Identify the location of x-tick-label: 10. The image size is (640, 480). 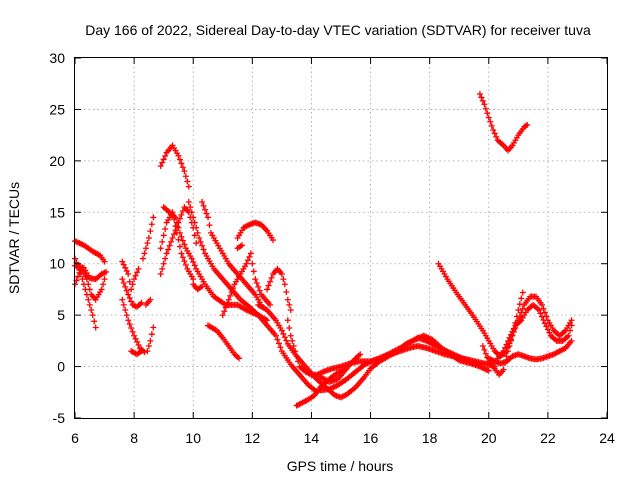
(193, 438).